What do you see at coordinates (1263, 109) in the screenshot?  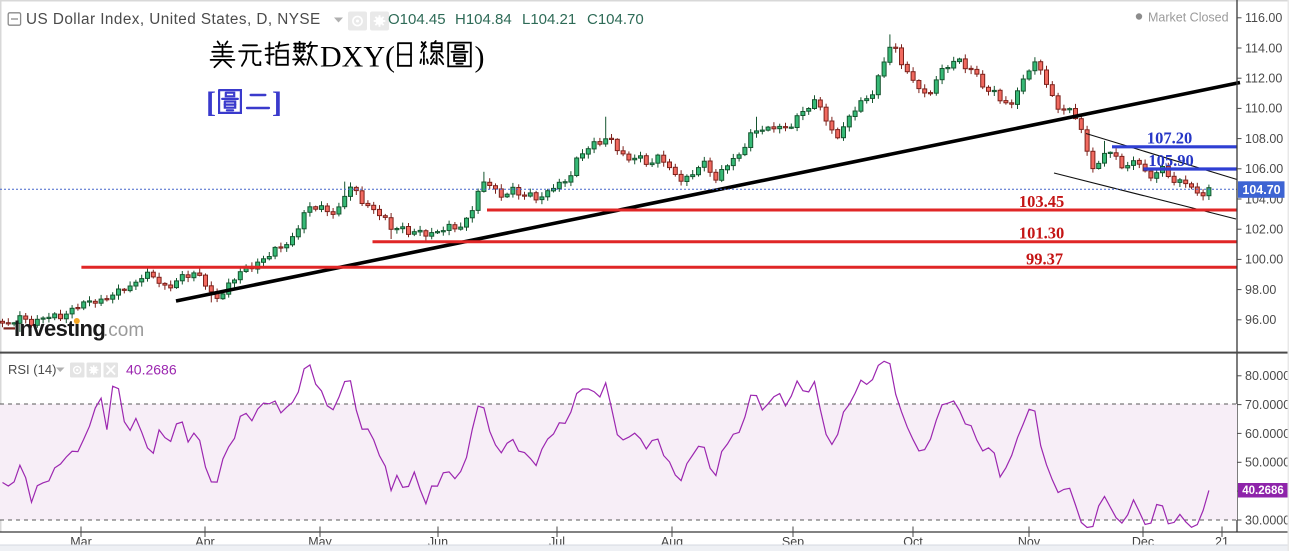 I see `svg-text: 110.00` at bounding box center [1263, 109].